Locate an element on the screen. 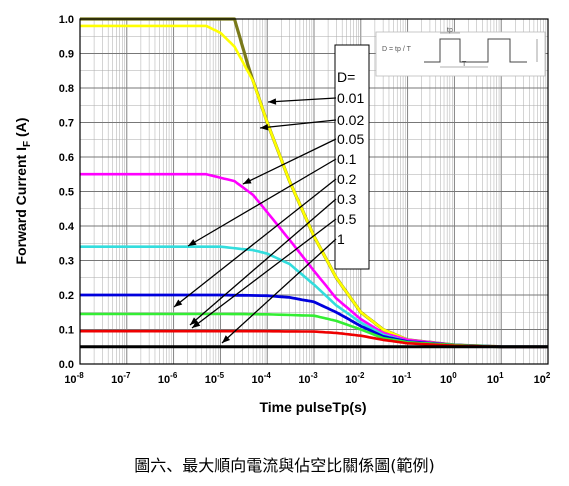 This screenshot has height=486, width=569. y-tick-label: 0.4 is located at coordinates (67, 227).